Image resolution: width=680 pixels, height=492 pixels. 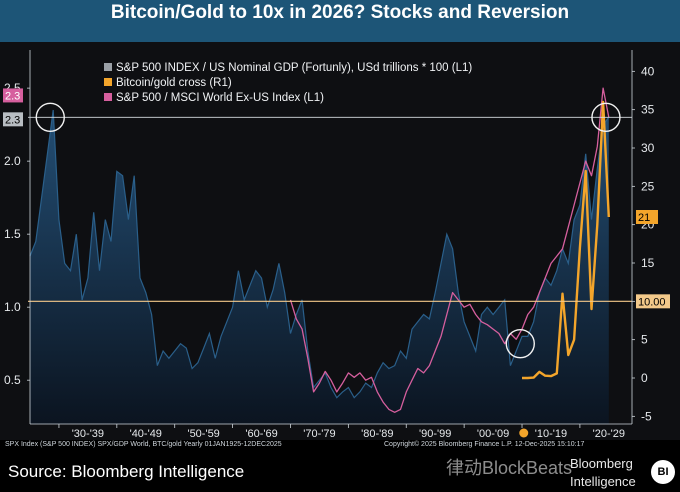 I want to click on logo-line-1: Bloomberg, so click(x=601, y=463).